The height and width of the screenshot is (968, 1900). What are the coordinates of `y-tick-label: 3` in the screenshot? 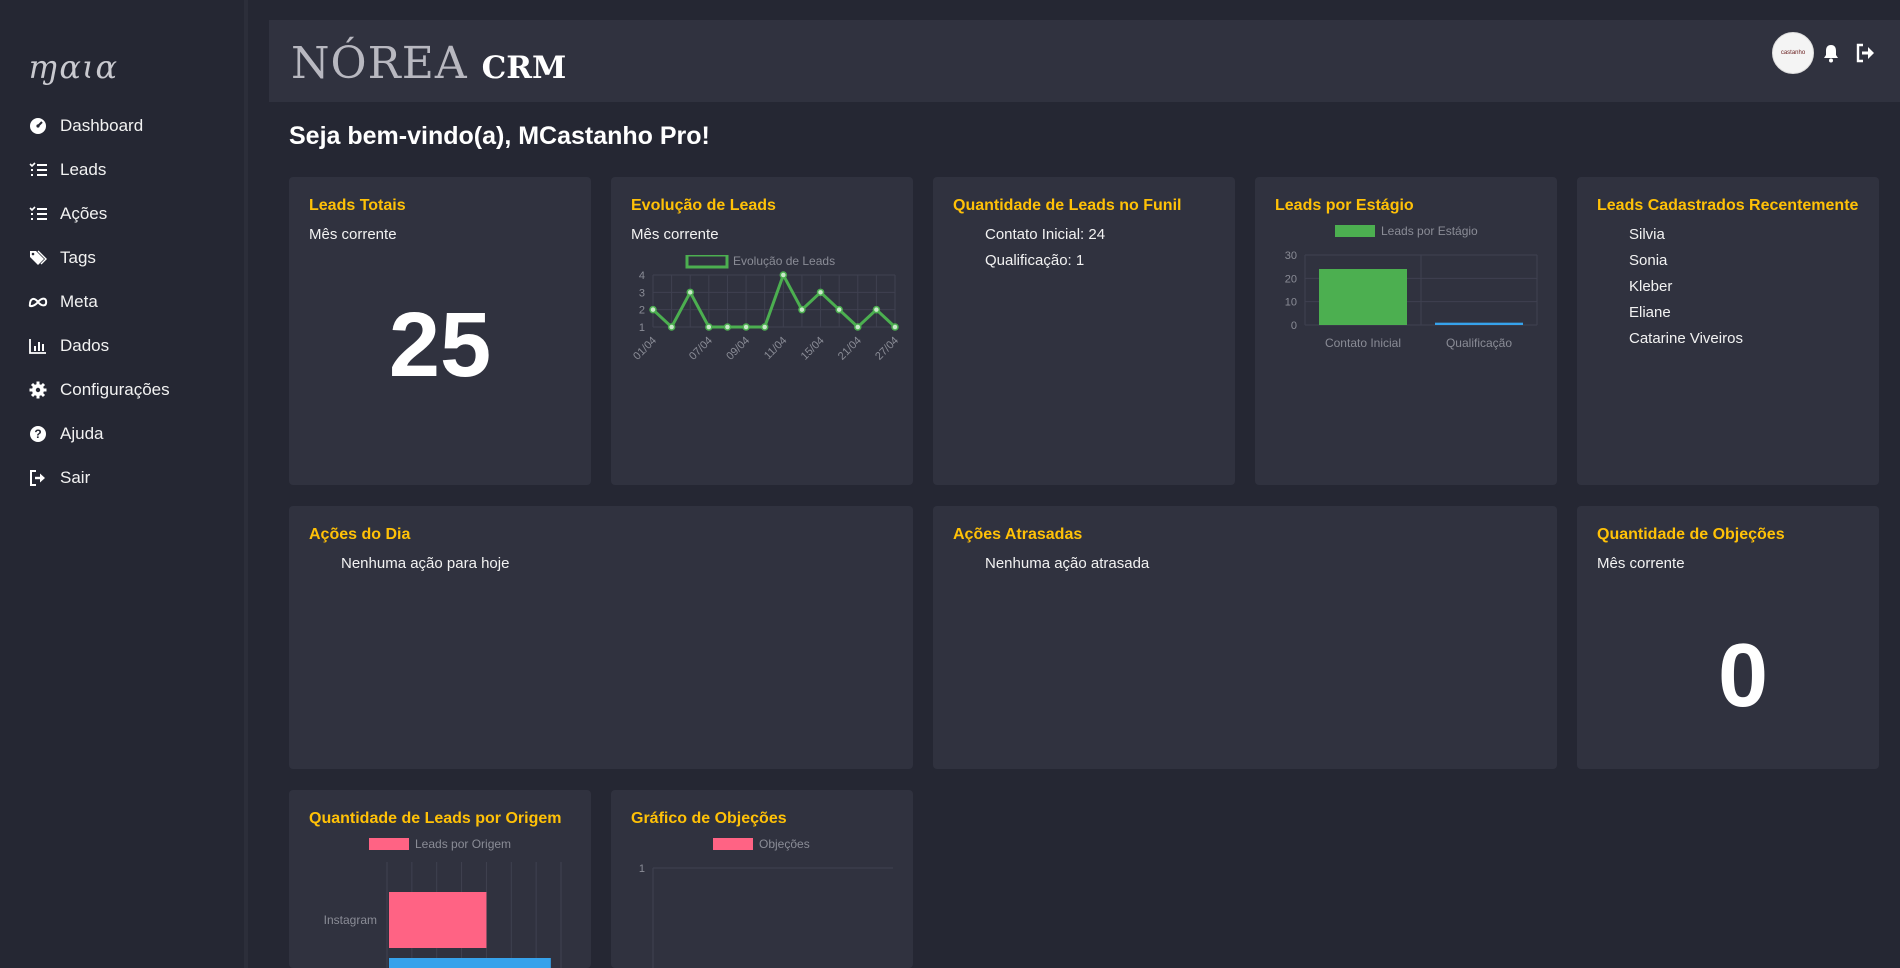 It's located at (642, 293).